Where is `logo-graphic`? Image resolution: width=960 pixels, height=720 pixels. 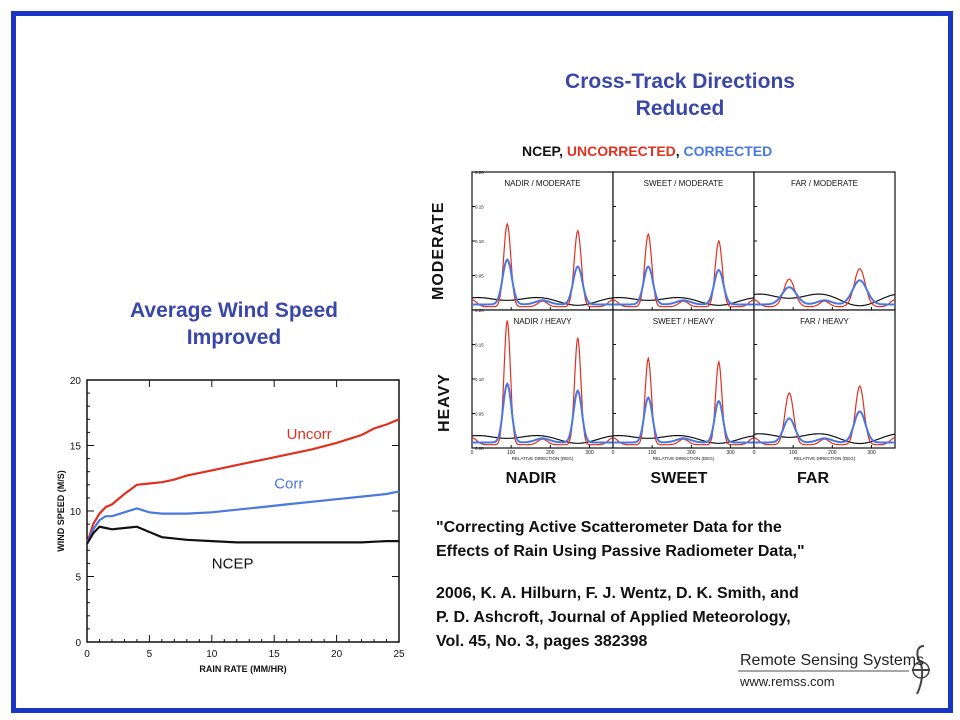 logo-graphic is located at coordinates (834, 670).